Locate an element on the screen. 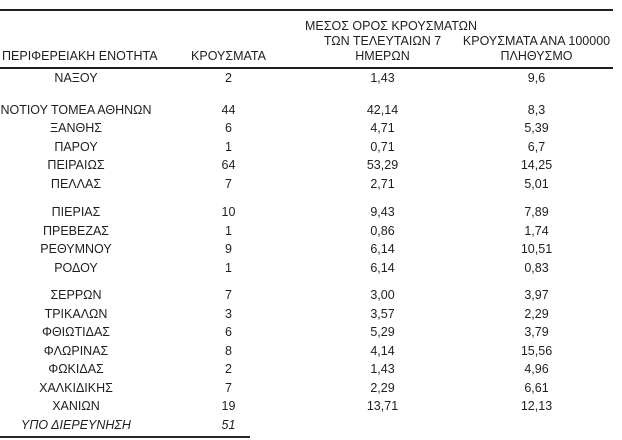 This screenshot has height=440, width=622. header-region: ΠΕΡΙΦΕΡΕΙΑΚΗ ΕΝΟΤΗΤΑ is located at coordinates (80, 56).